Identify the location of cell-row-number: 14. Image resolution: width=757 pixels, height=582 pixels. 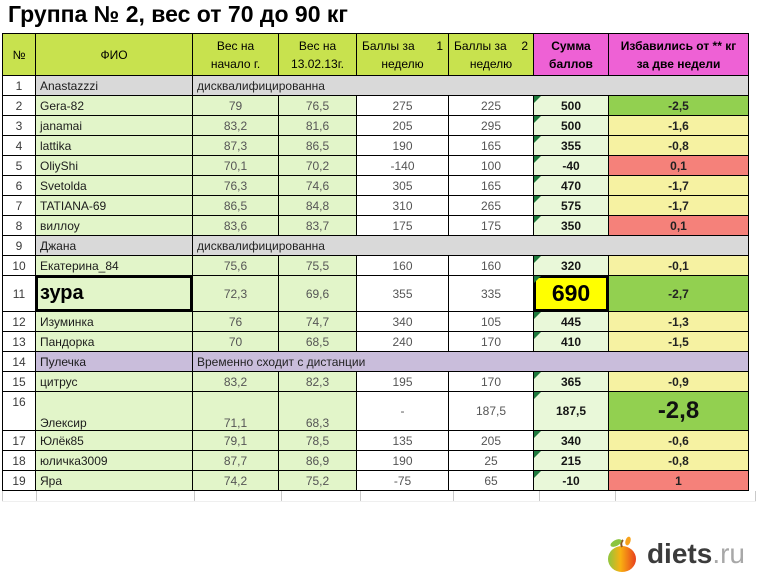
(19, 361).